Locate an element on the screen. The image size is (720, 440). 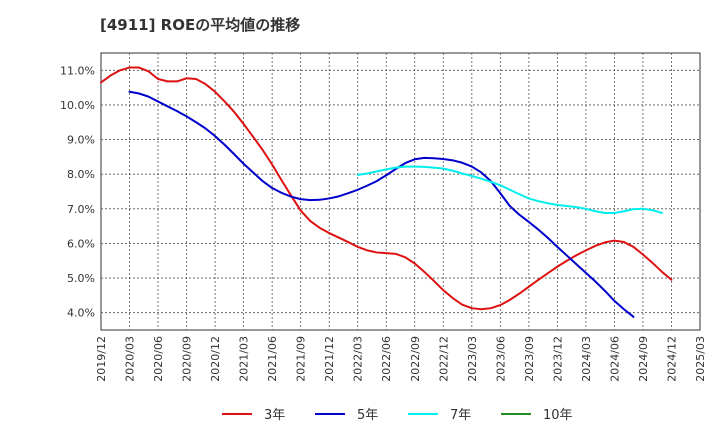
x-tick-label: 2024/09 is located at coordinates (643, 359).